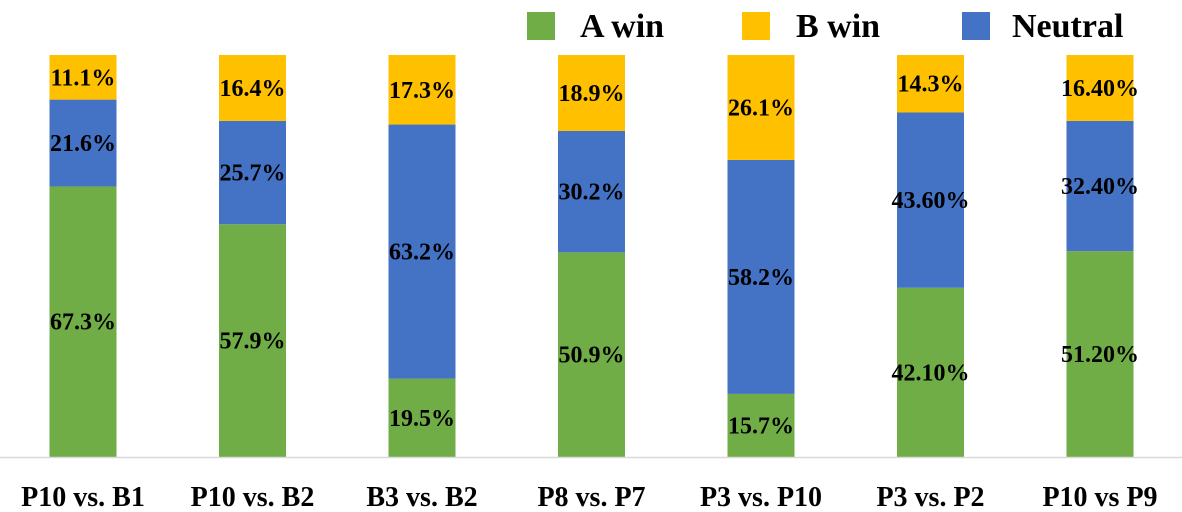  I want to click on bar-a-win-p10-vs-b2, so click(252, 340).